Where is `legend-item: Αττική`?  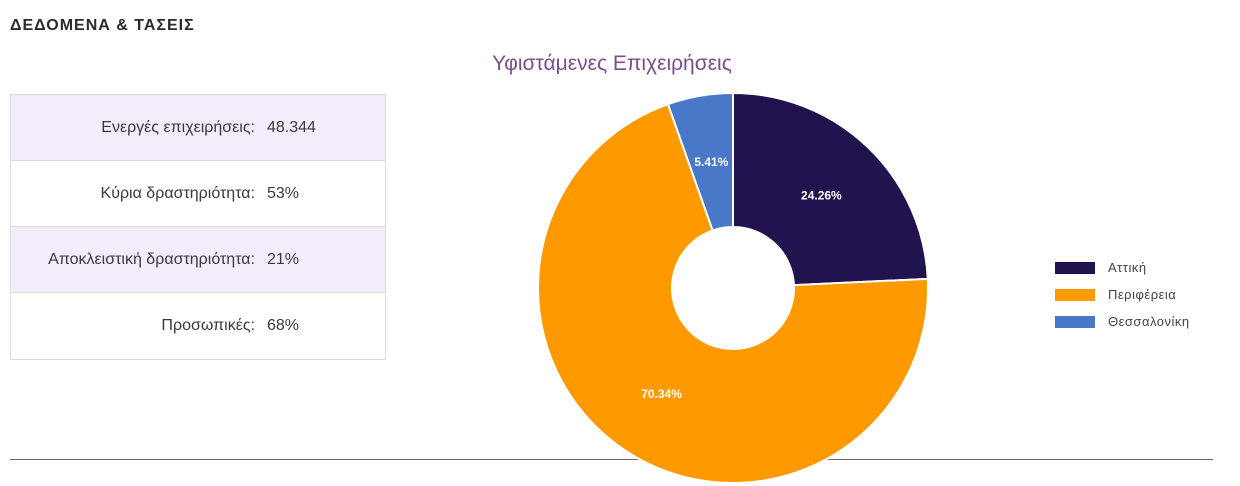 legend-item: Αττική is located at coordinates (1122, 267).